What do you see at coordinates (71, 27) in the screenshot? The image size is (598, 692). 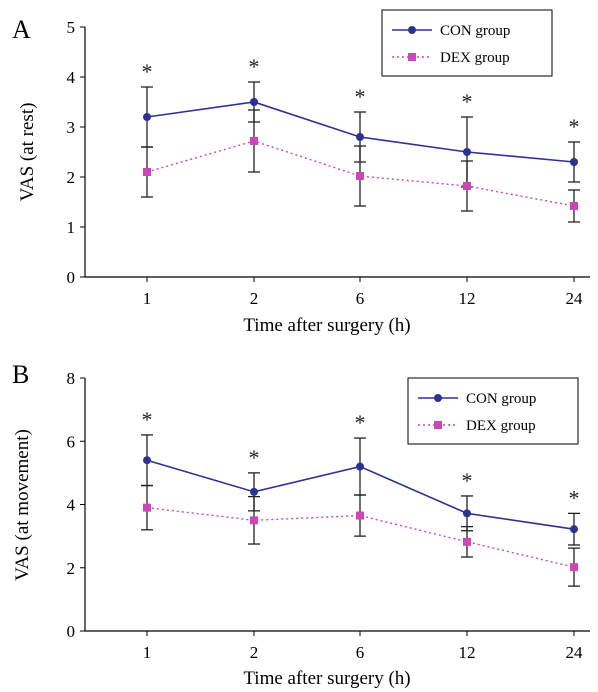 I see `y-tick-label: 5` at bounding box center [71, 27].